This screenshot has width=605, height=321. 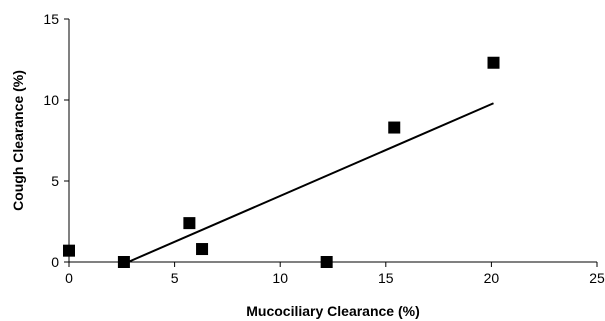 I want to click on x-tick-label: 5, so click(x=175, y=278).